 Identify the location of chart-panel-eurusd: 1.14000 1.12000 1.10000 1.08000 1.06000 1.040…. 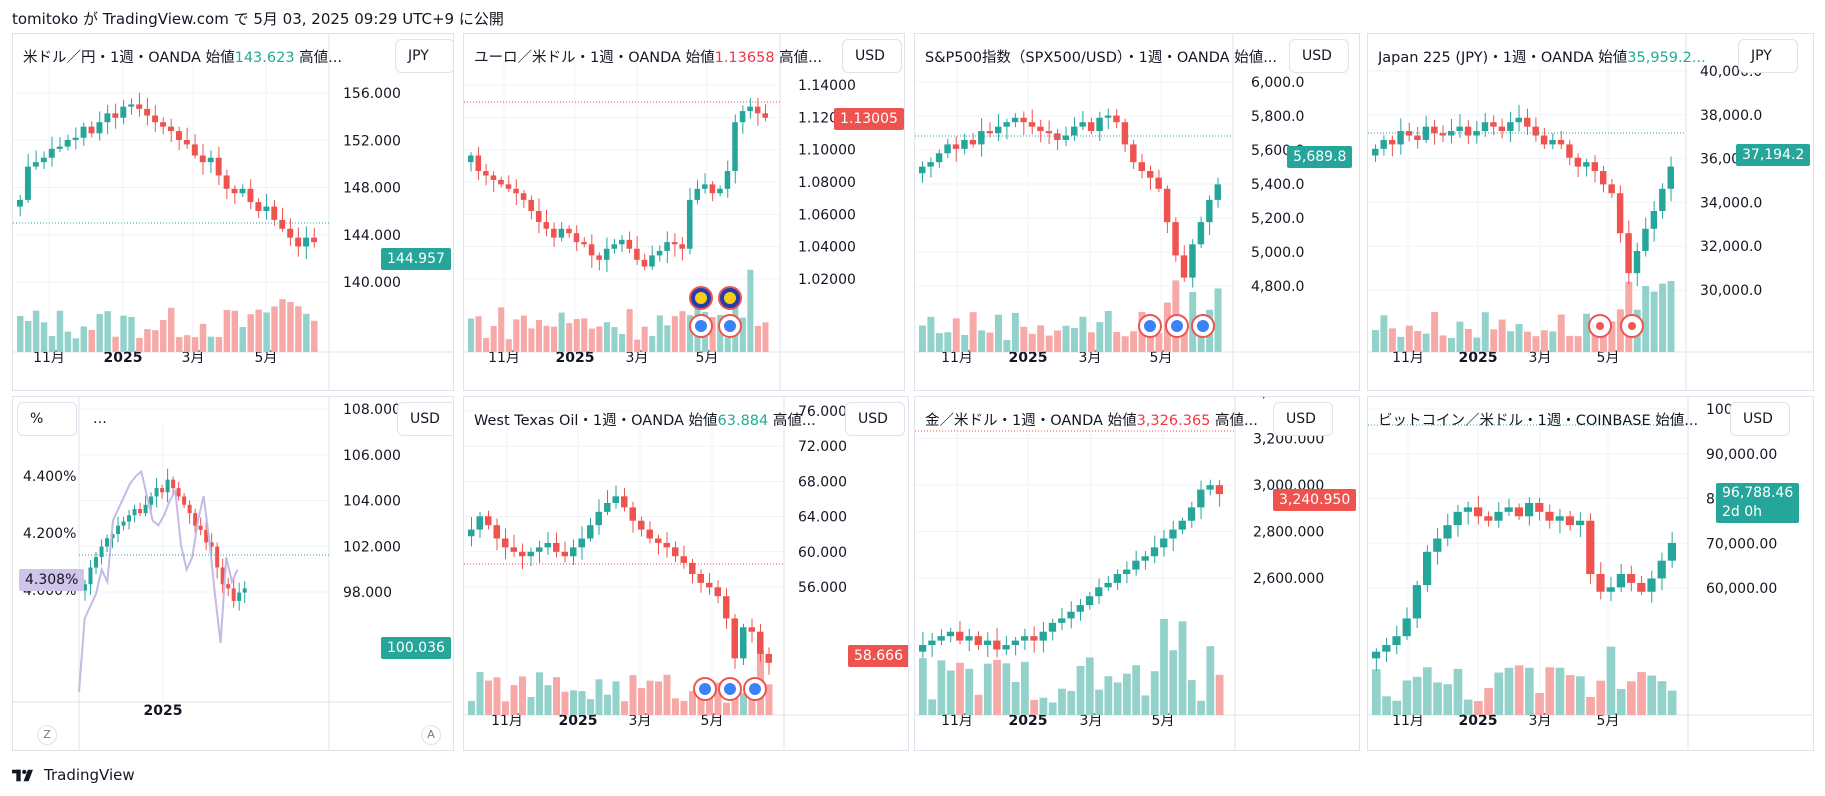
(684, 212).